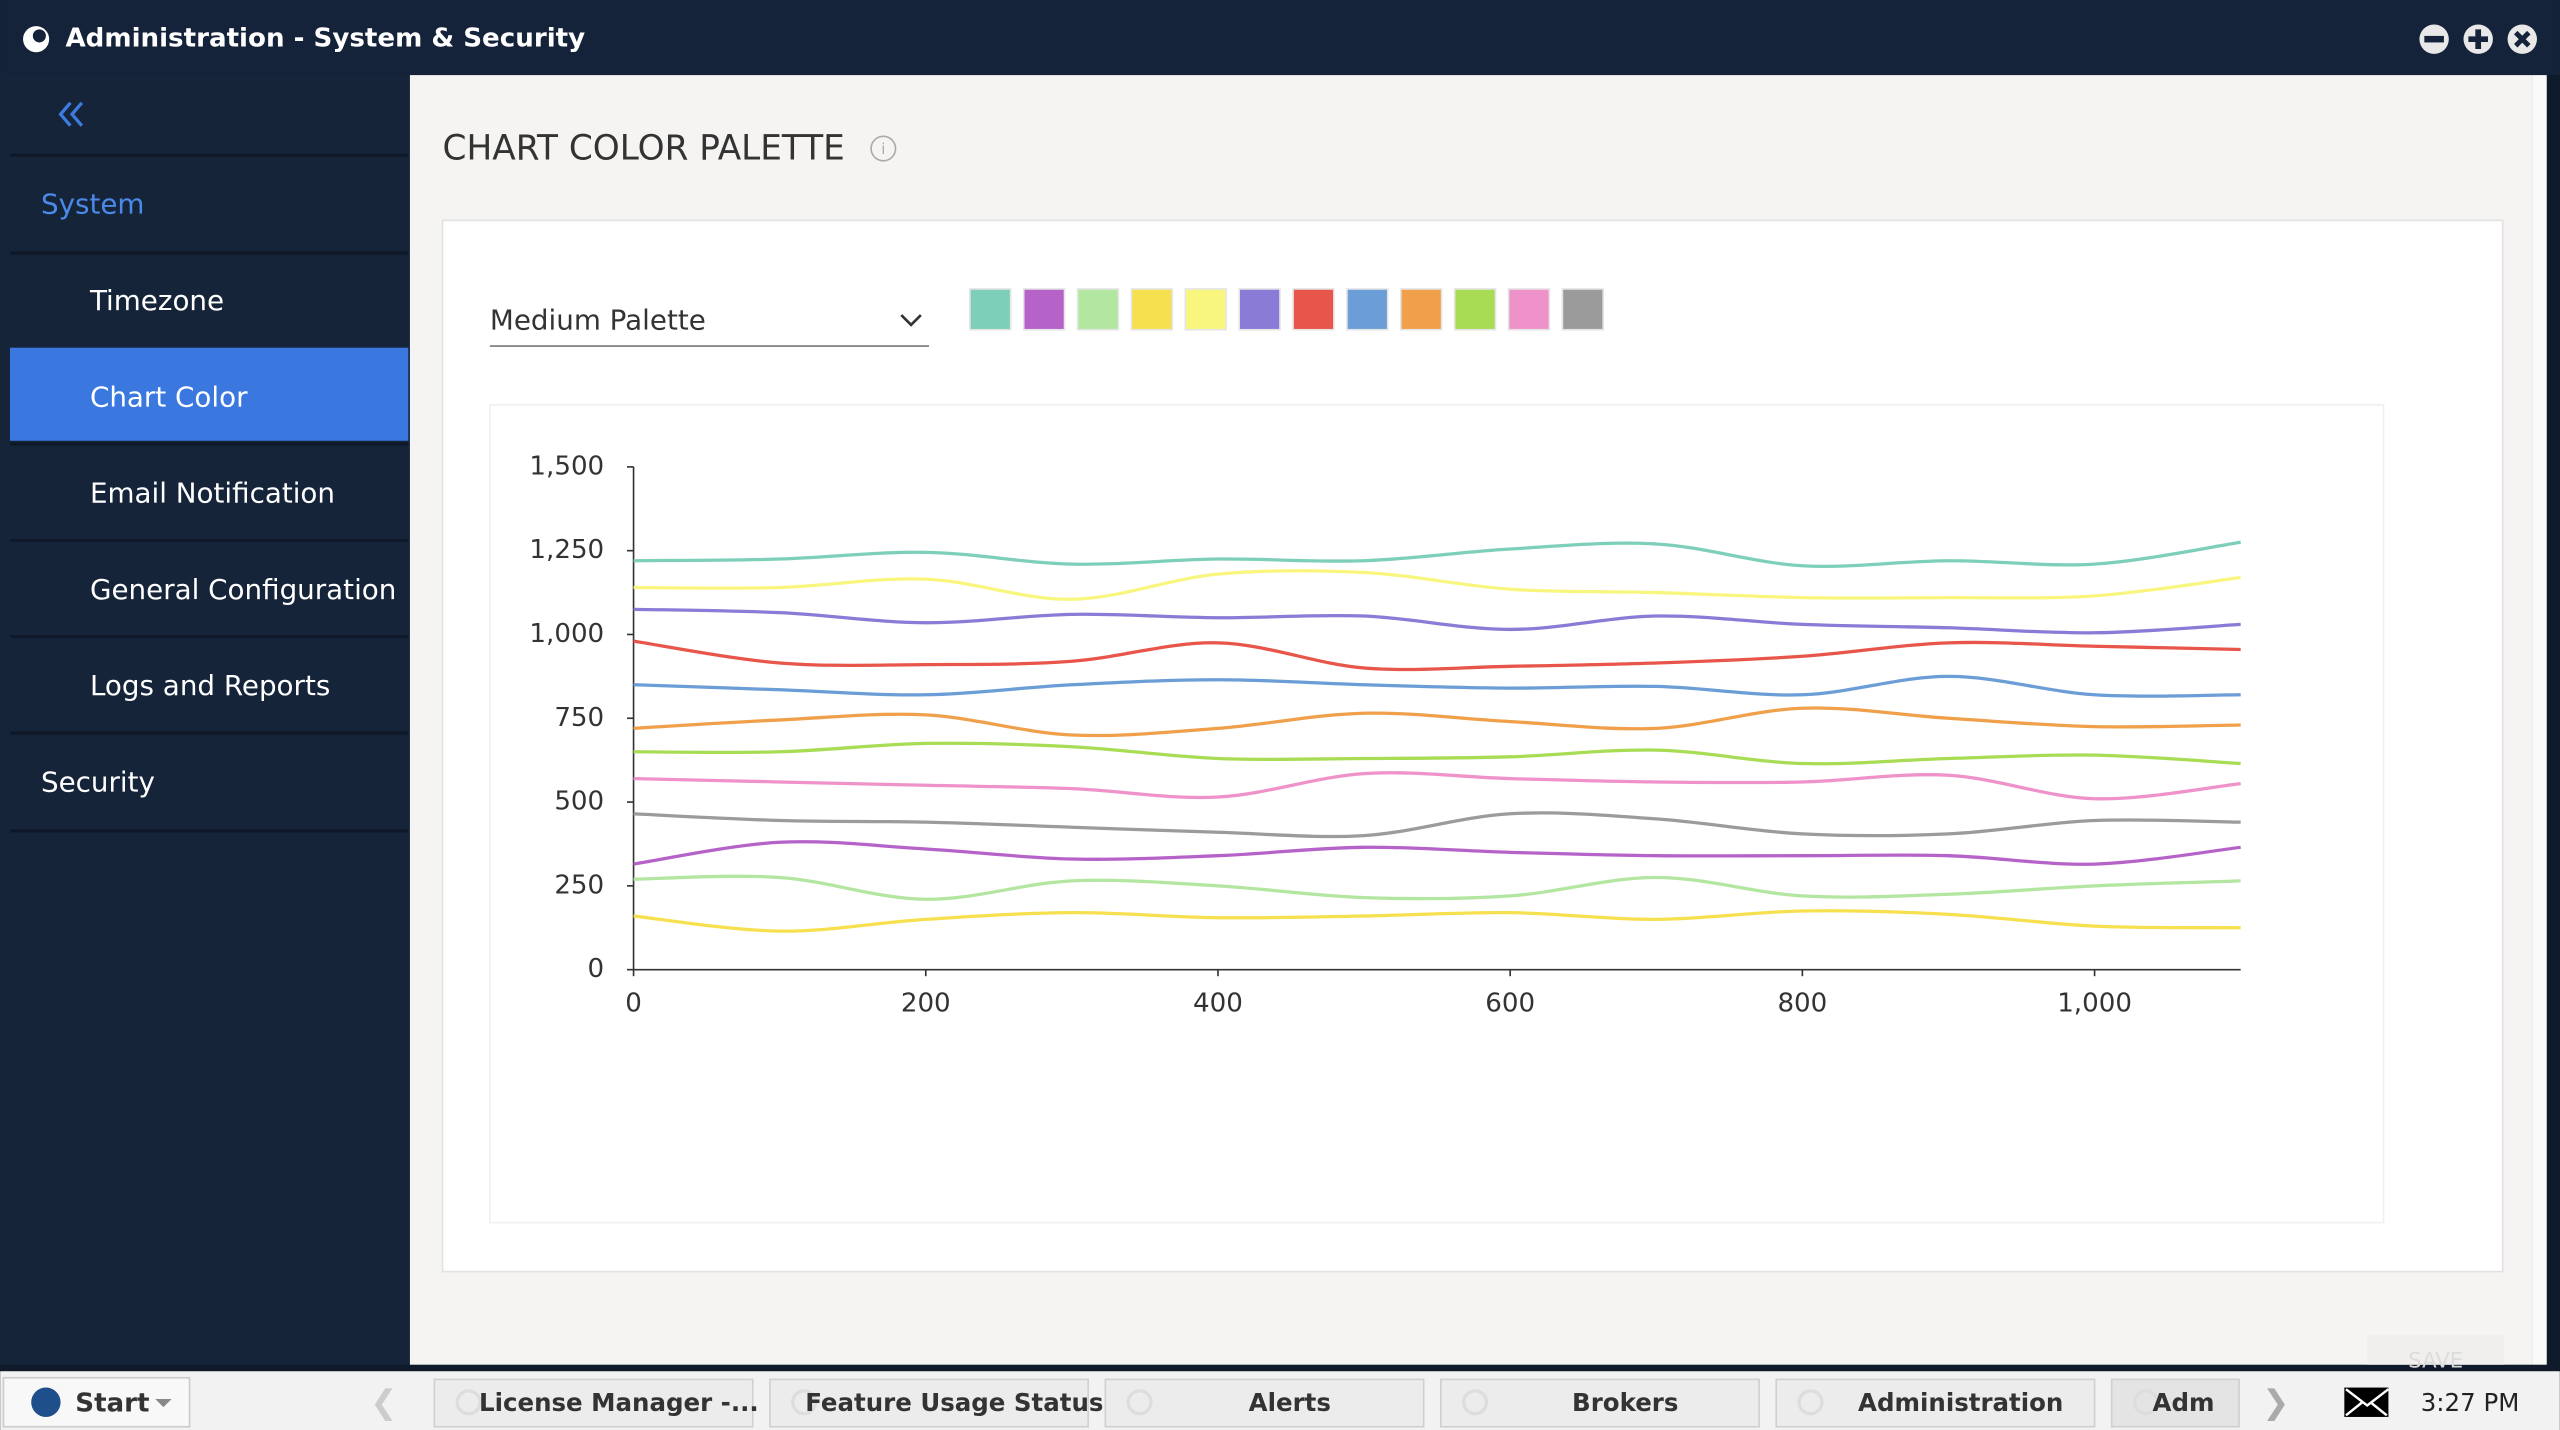 The image size is (2560, 1430). What do you see at coordinates (383, 1402) in the screenshot?
I see `task-scroll-left: ❮` at bounding box center [383, 1402].